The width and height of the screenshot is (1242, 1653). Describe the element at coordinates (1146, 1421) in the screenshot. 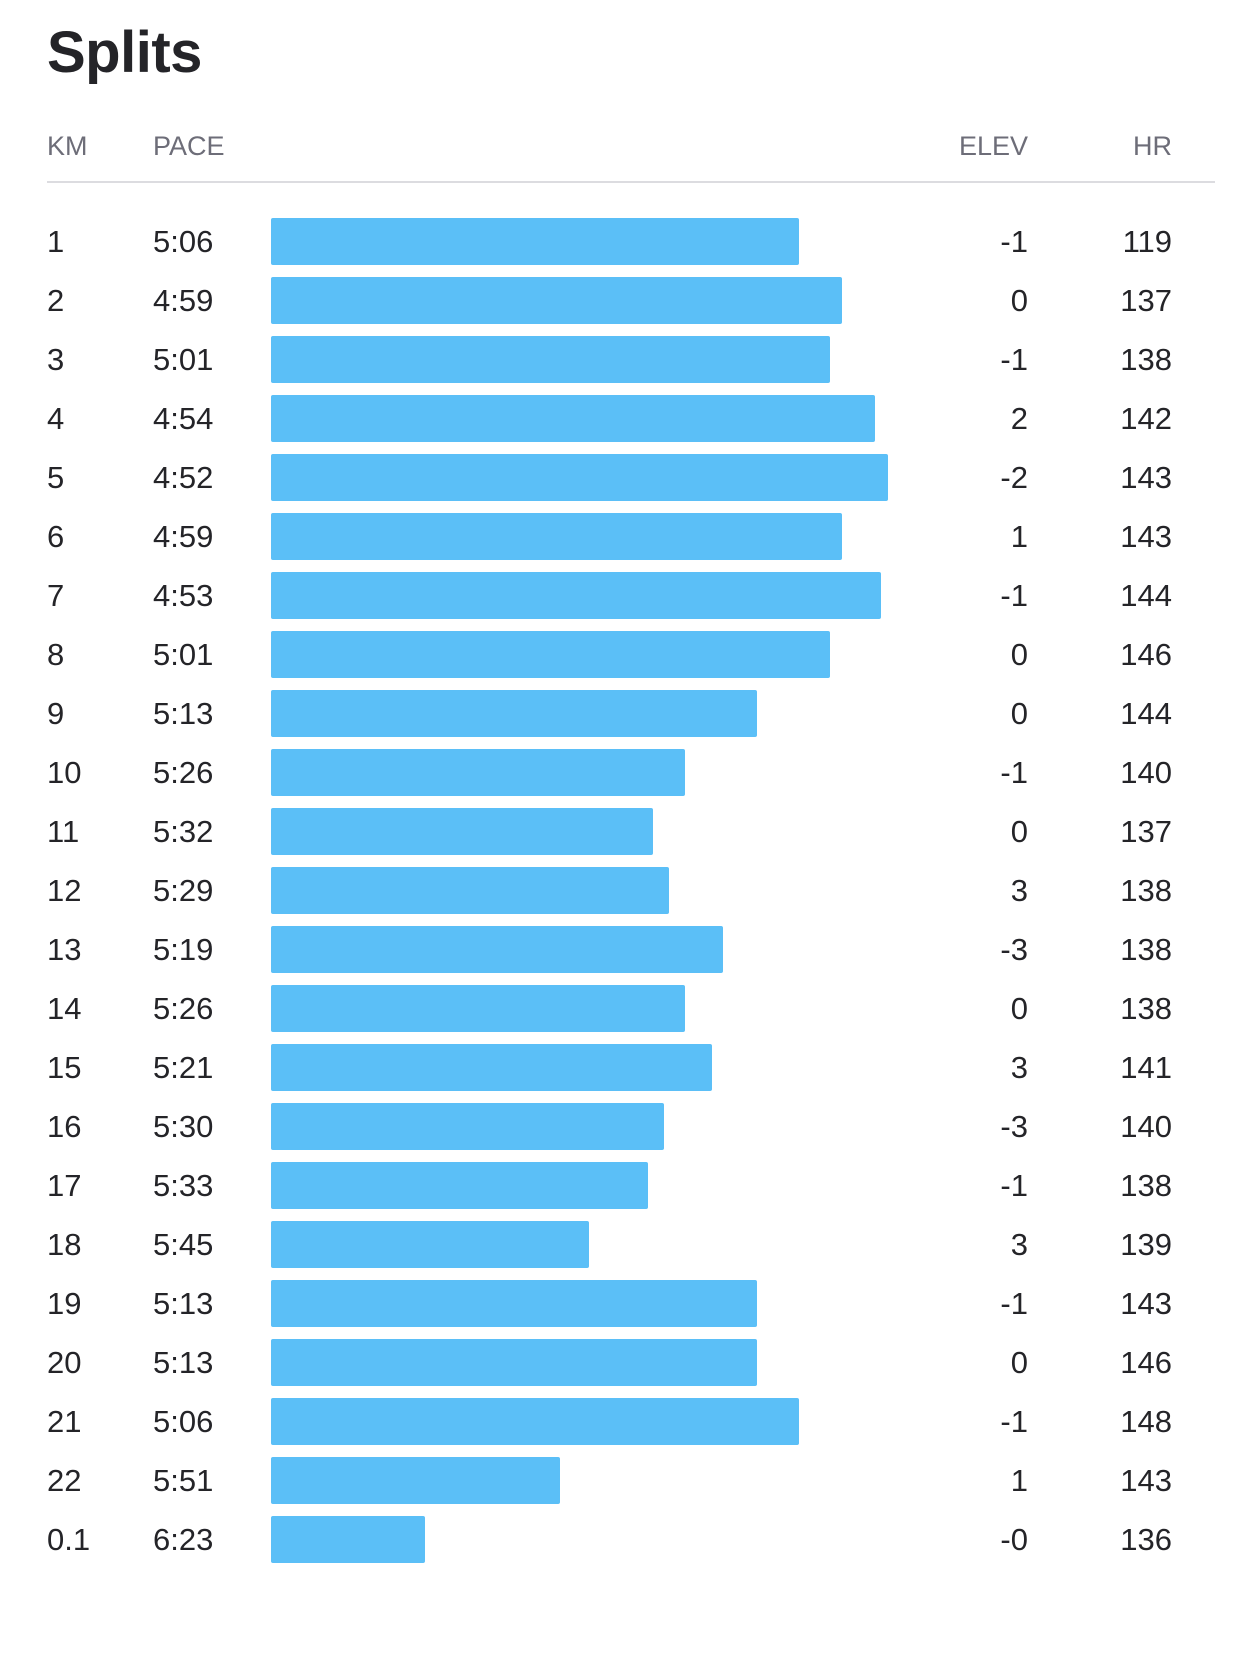

I see `split-hr: 148` at that location.